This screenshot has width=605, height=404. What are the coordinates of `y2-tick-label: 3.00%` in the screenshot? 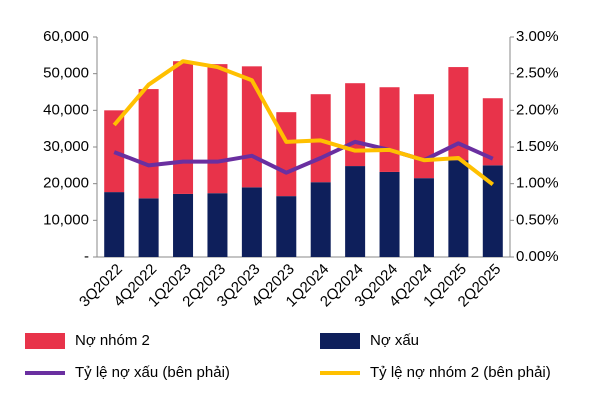 It's located at (537, 36).